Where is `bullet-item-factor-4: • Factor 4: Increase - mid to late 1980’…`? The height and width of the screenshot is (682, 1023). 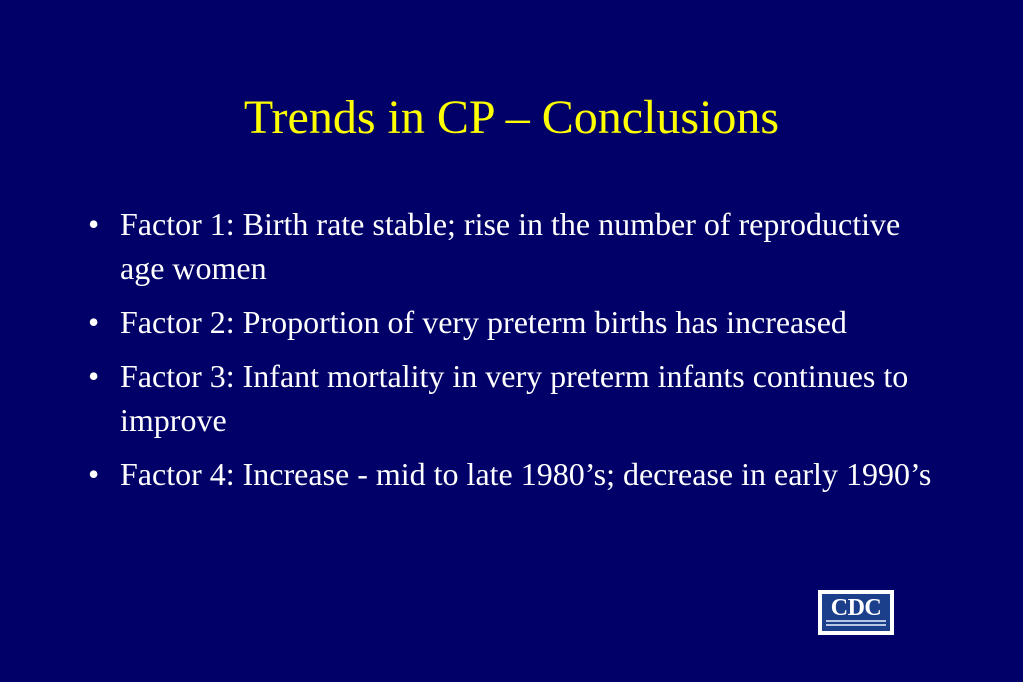
bullet-item-factor-4: • Factor 4: Increase - mid to late 1980’… is located at coordinates (518, 474).